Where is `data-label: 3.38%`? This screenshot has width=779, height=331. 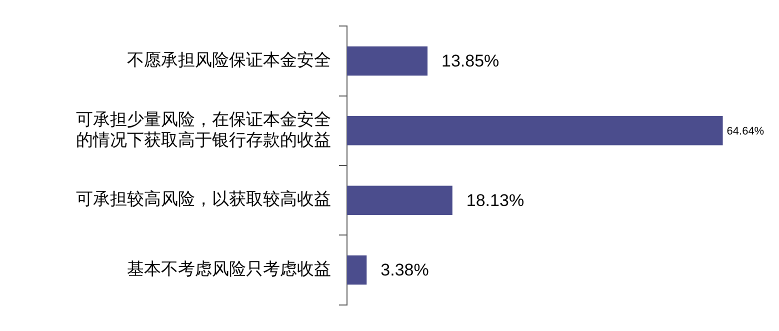 data-label: 3.38% is located at coordinates (404, 270).